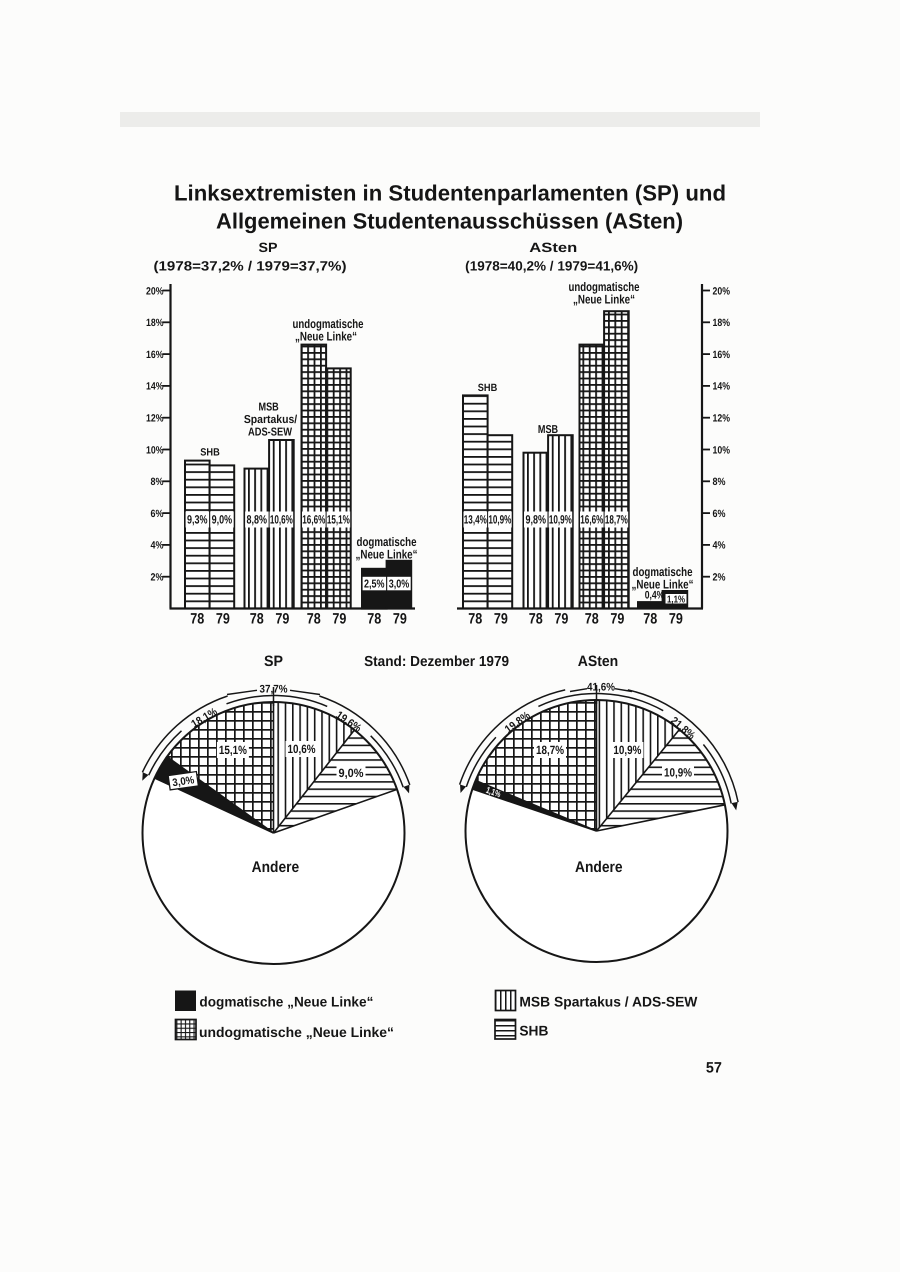  What do you see at coordinates (475, 519) in the screenshot?
I see `svg-text: 13,4%` at bounding box center [475, 519].